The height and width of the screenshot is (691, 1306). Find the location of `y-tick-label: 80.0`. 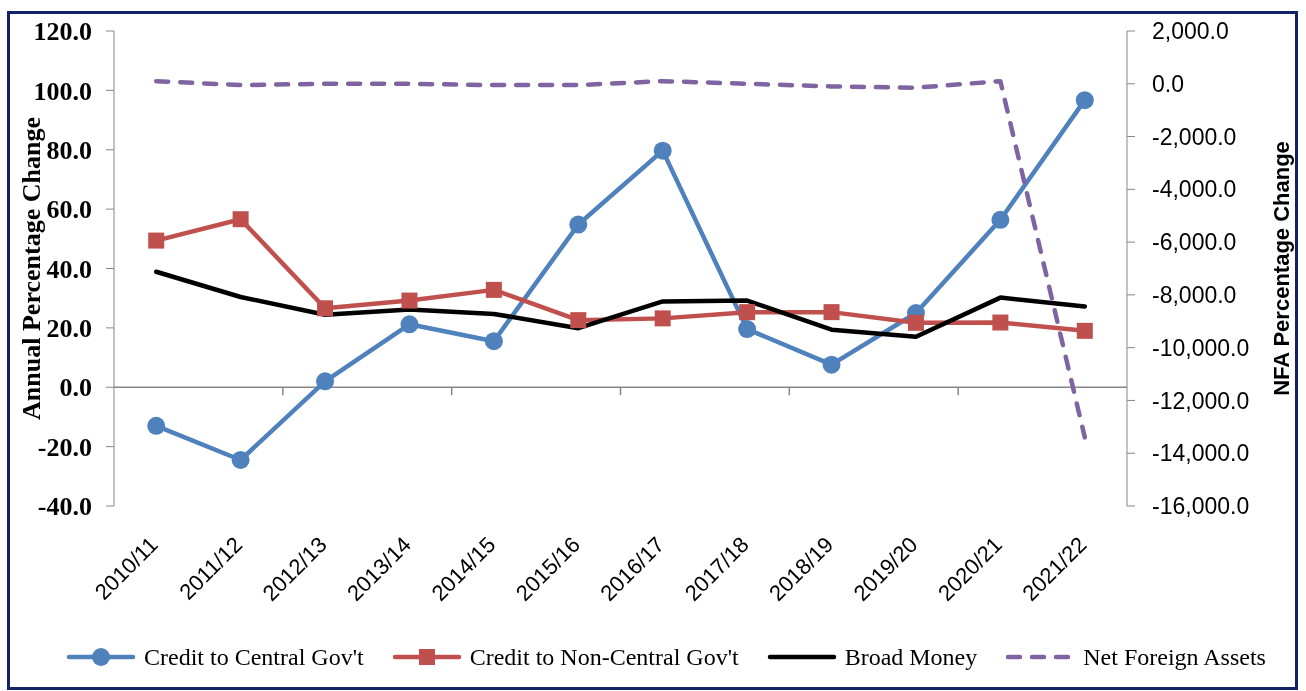

y-tick-label: 80.0 is located at coordinates (69, 150).